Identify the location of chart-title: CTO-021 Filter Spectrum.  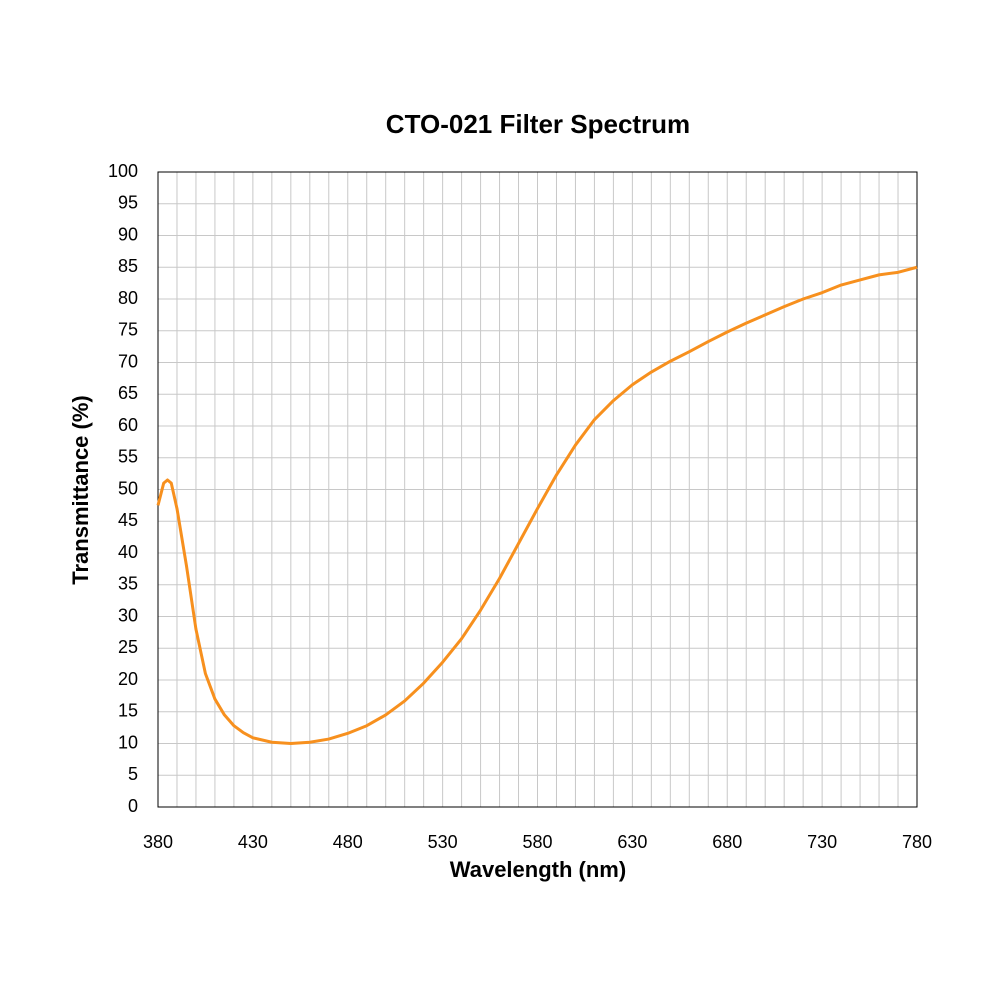
(538, 124).